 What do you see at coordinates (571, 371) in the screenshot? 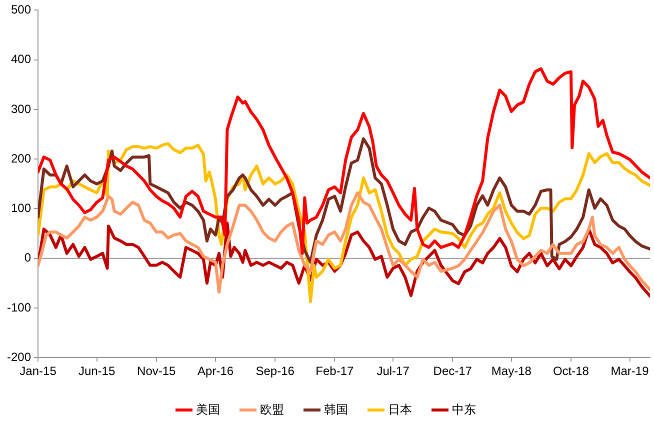
I see `x-tick-label: Oct-18` at bounding box center [571, 371].